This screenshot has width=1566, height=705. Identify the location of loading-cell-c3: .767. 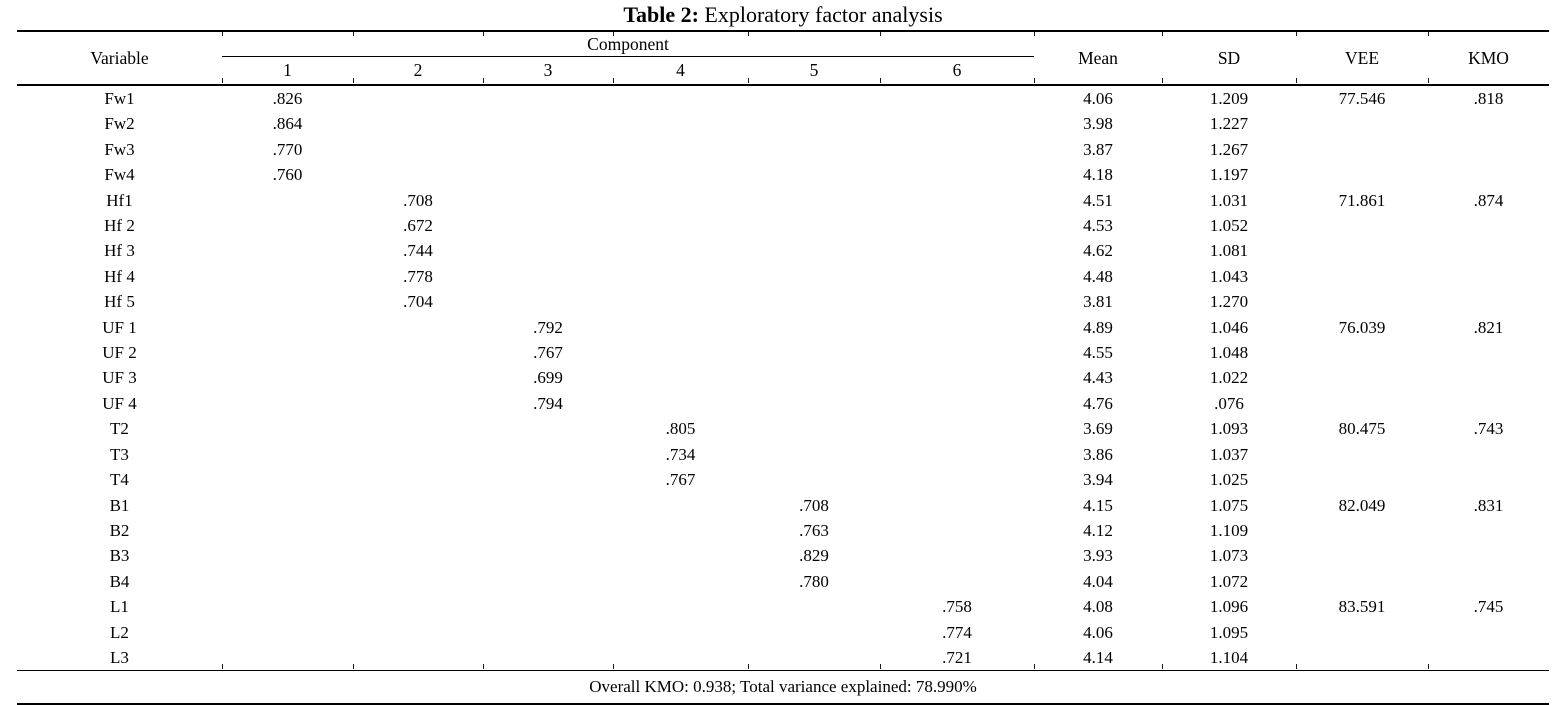
(548, 353).